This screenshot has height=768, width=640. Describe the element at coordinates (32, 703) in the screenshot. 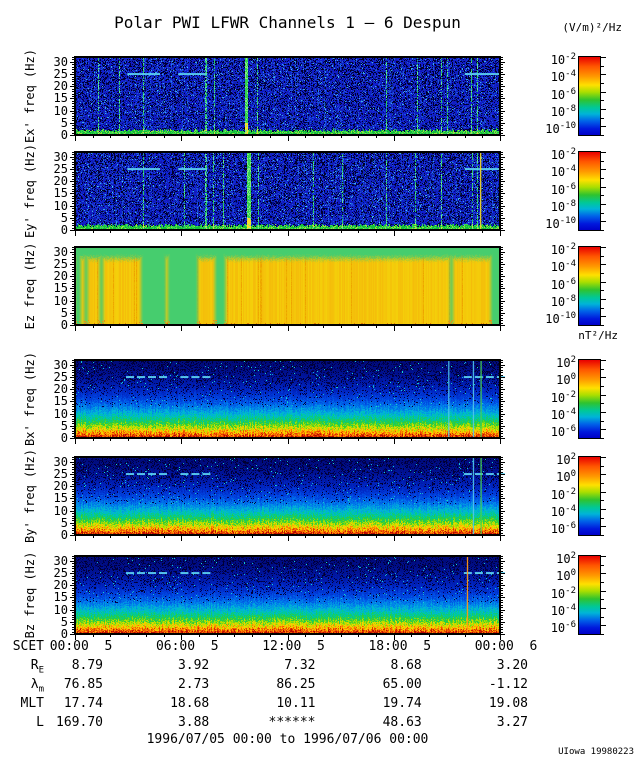

I see `ephemeris-row-label: MLT` at that location.